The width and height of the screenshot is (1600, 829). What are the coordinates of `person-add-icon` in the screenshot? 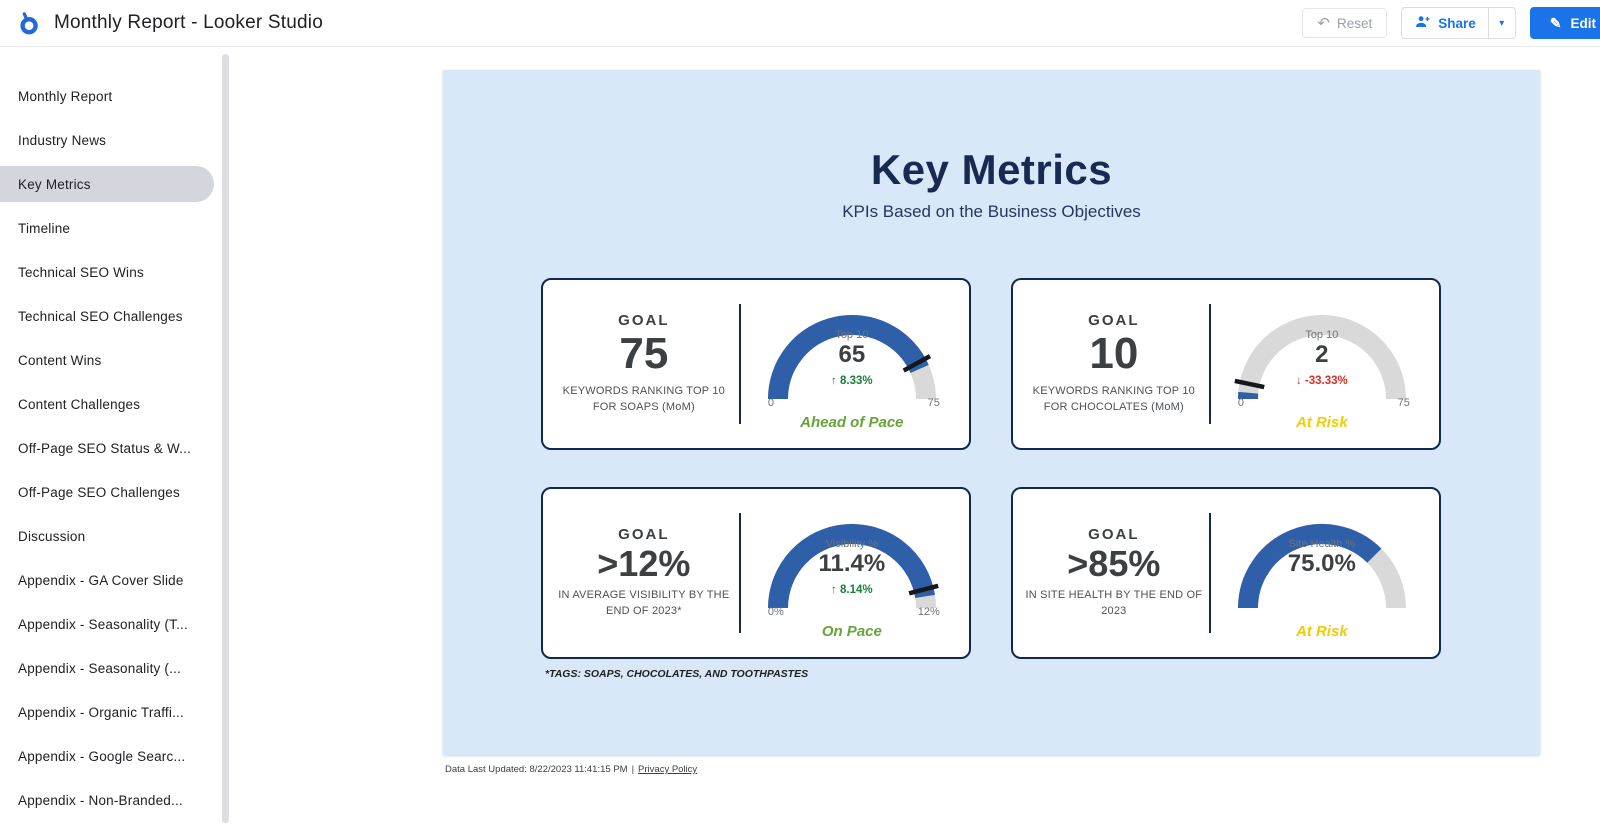 It's located at (1422, 23).